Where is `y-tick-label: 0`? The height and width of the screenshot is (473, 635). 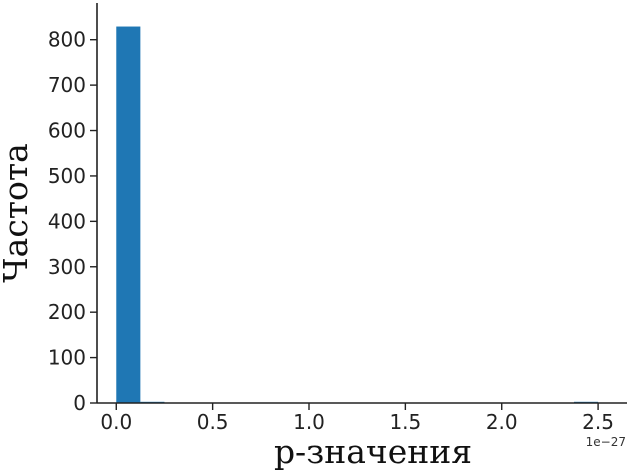 y-tick-label: 0 is located at coordinates (79, 403).